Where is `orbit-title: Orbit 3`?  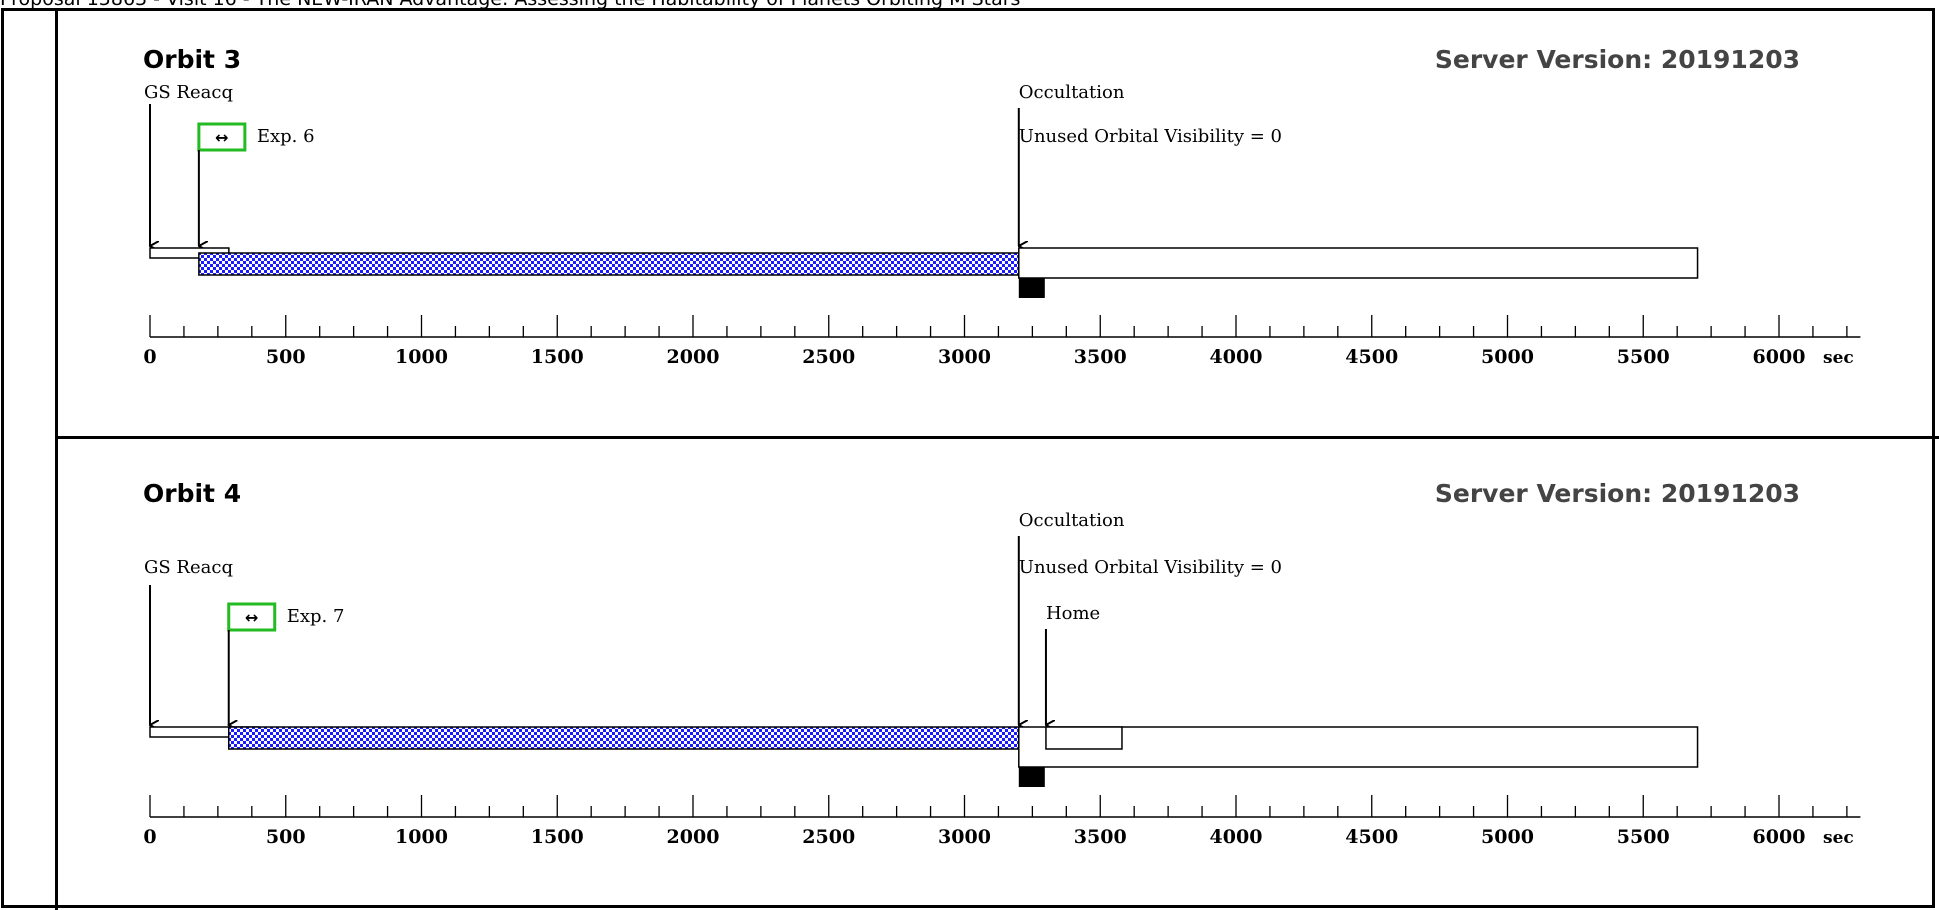 orbit-title: Orbit 3 is located at coordinates (192, 59).